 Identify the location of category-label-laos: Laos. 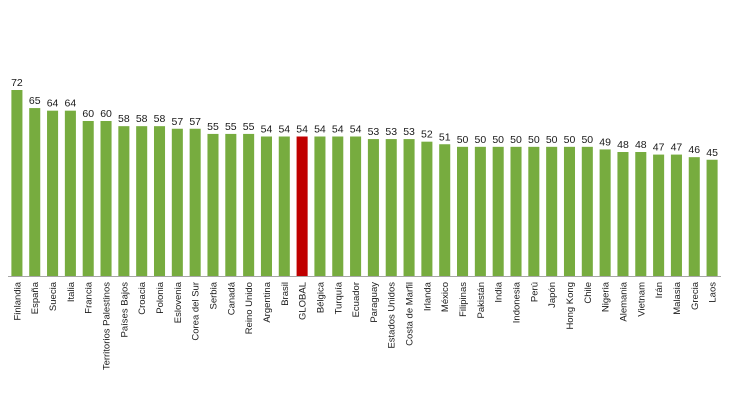
(713, 292).